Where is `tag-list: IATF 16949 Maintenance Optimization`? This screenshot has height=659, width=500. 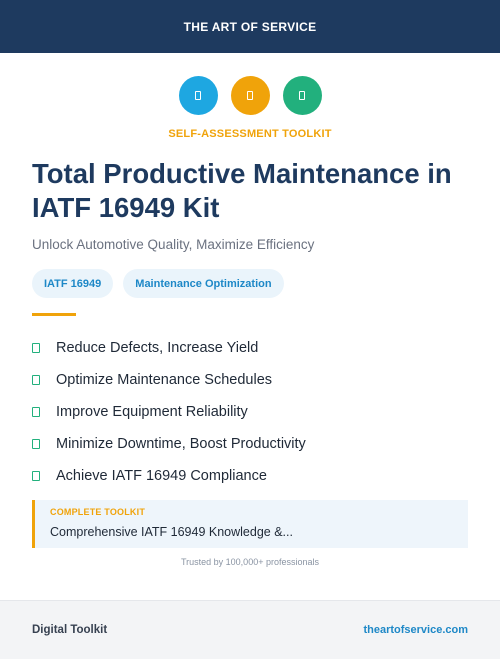
tag-list: IATF 16949 Maintenance Optimization is located at coordinates (158, 283).